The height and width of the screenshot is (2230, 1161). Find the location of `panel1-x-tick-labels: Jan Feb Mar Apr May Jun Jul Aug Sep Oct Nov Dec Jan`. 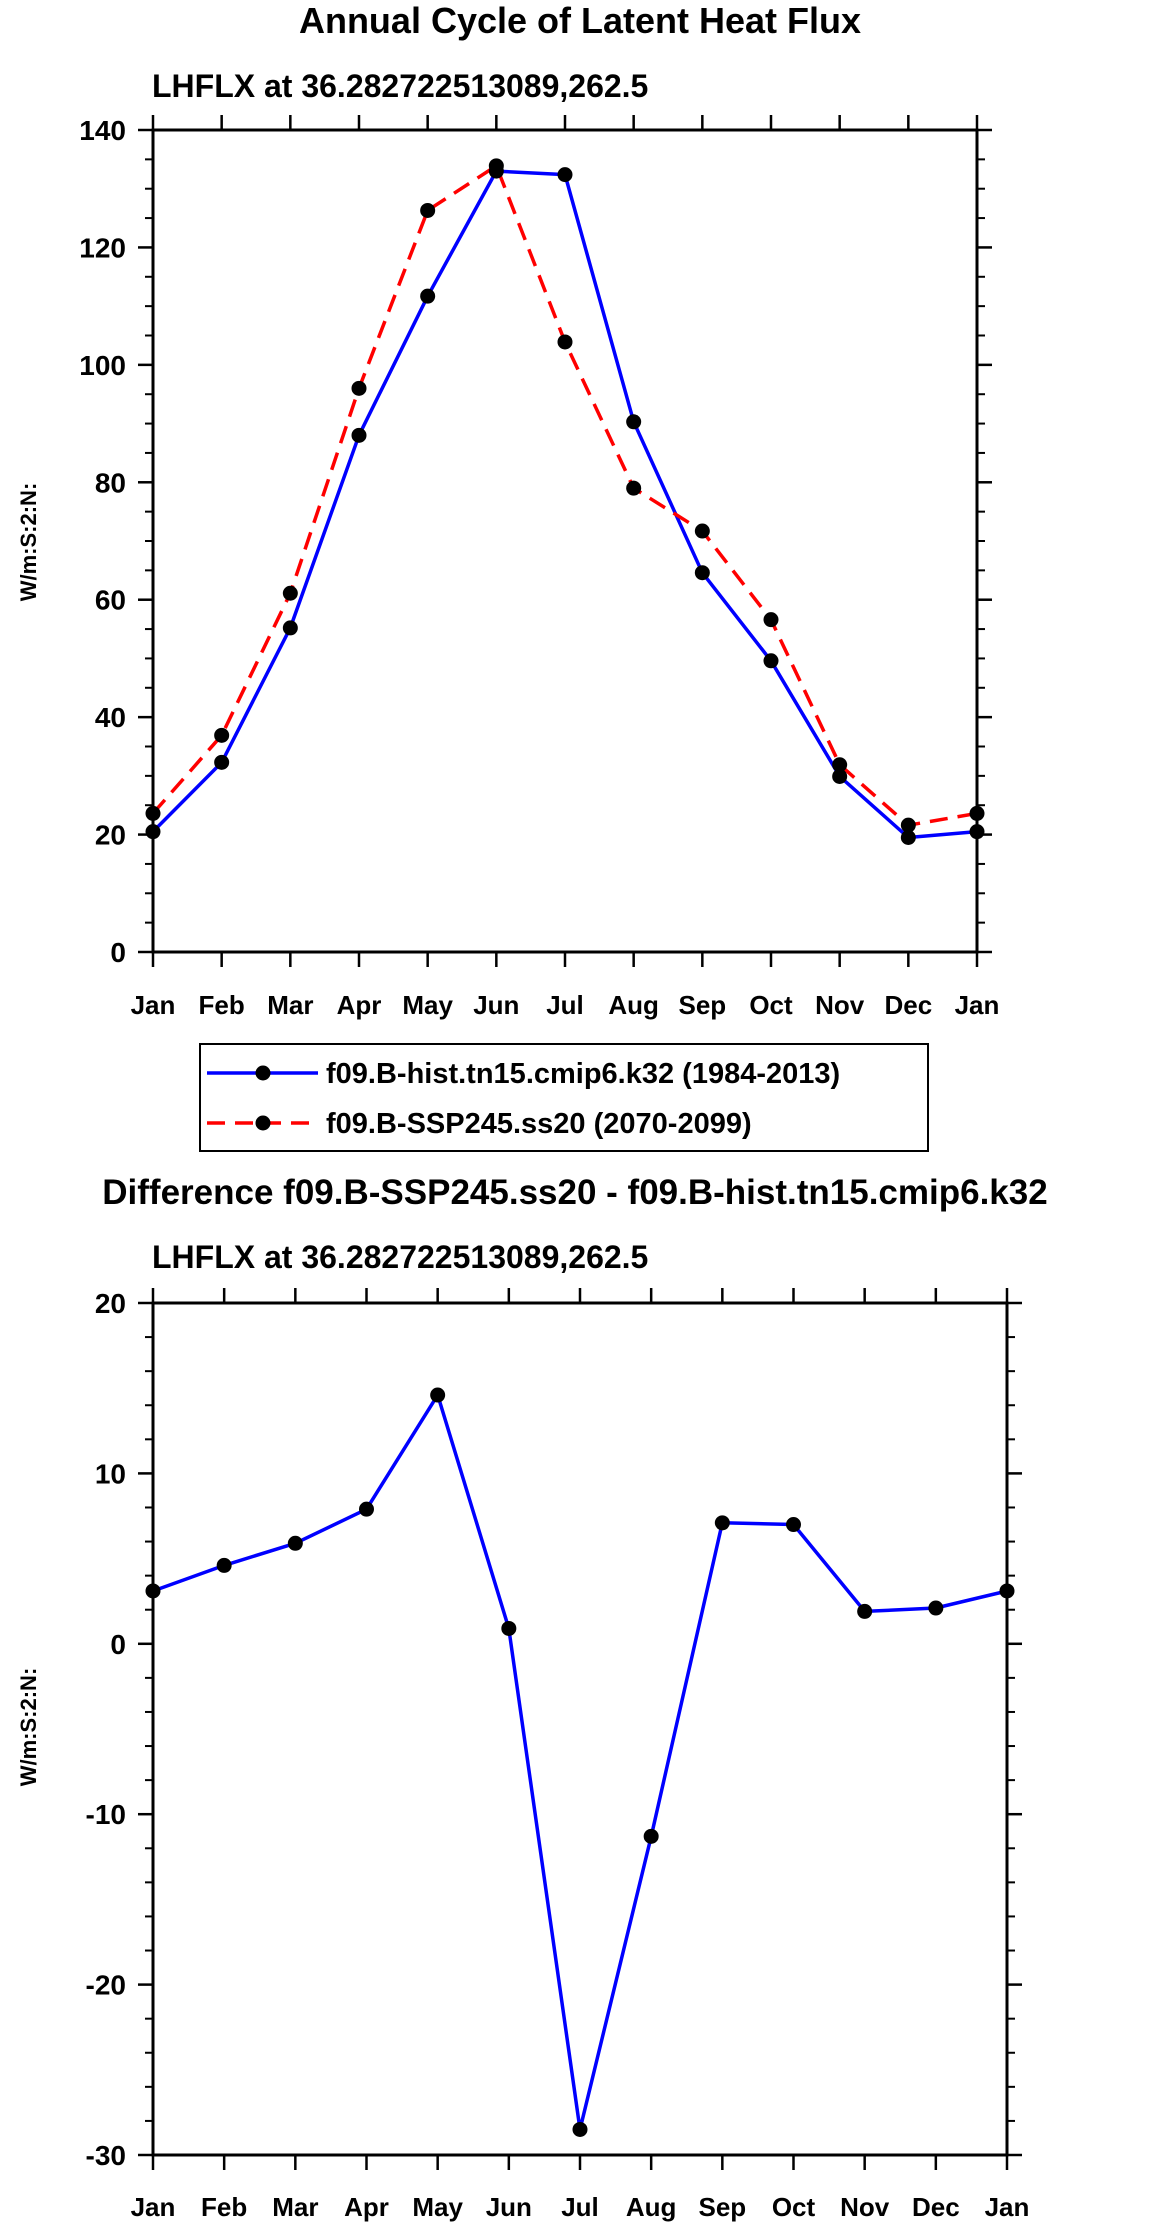

panel1-x-tick-labels: Jan Feb Mar Apr May Jun Jul Aug Sep Oct Nov Dec Jan is located at coordinates (565, 1005).